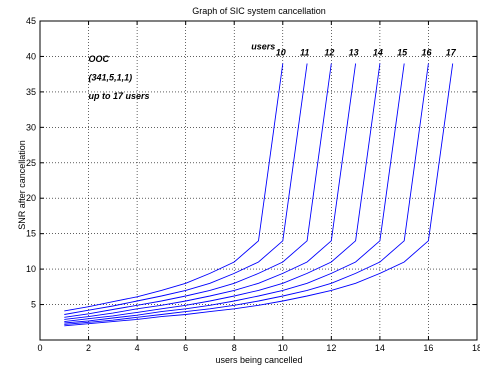 The image size is (480, 369). What do you see at coordinates (366, 53) in the screenshot?
I see `series-labels: 10 11 12 13 14 15 16 17` at bounding box center [366, 53].